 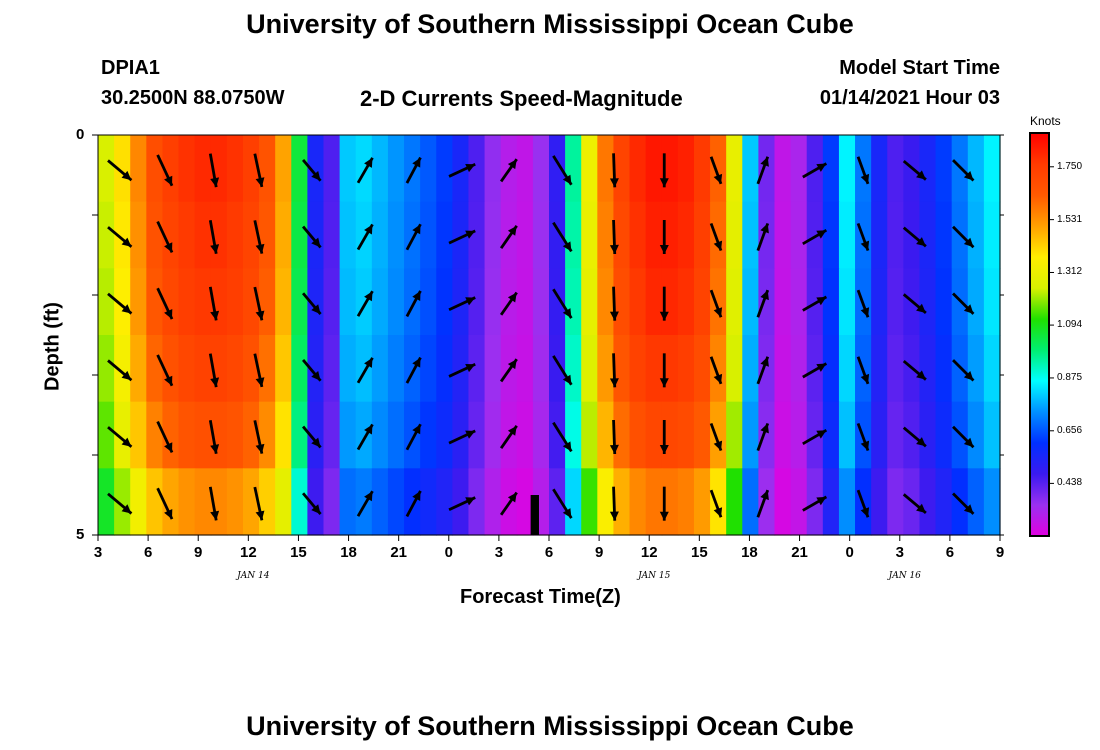 I want to click on colorbar-tick-label: 1.531, so click(x=1070, y=219).